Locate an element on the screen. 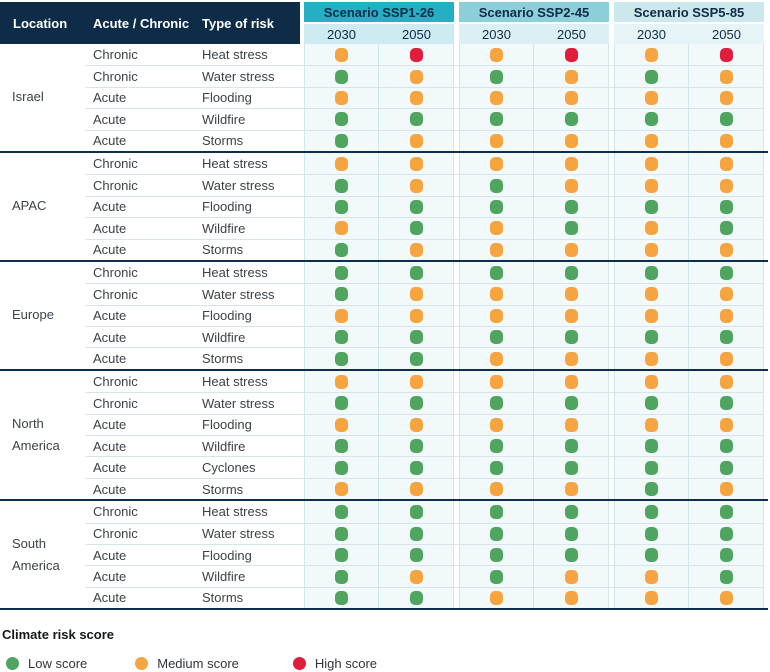 The width and height of the screenshot is (770, 672). risk-type-cell: Heat stress is located at coordinates (247, 381).